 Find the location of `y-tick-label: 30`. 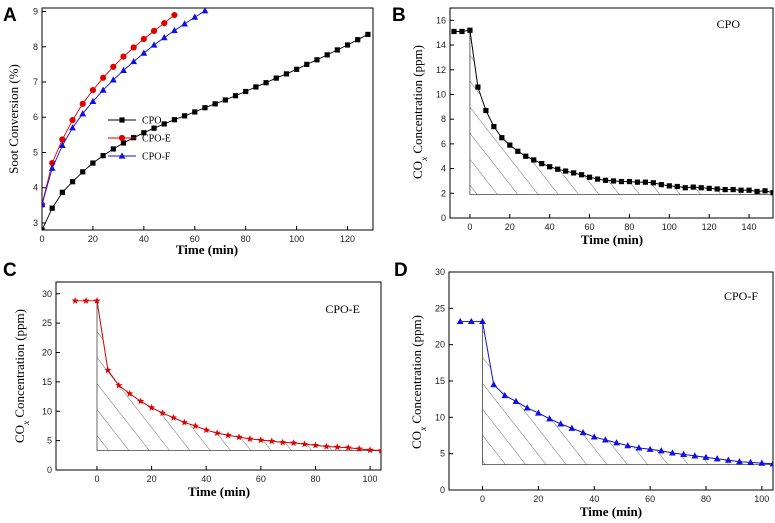

y-tick-label: 30 is located at coordinates (440, 272).